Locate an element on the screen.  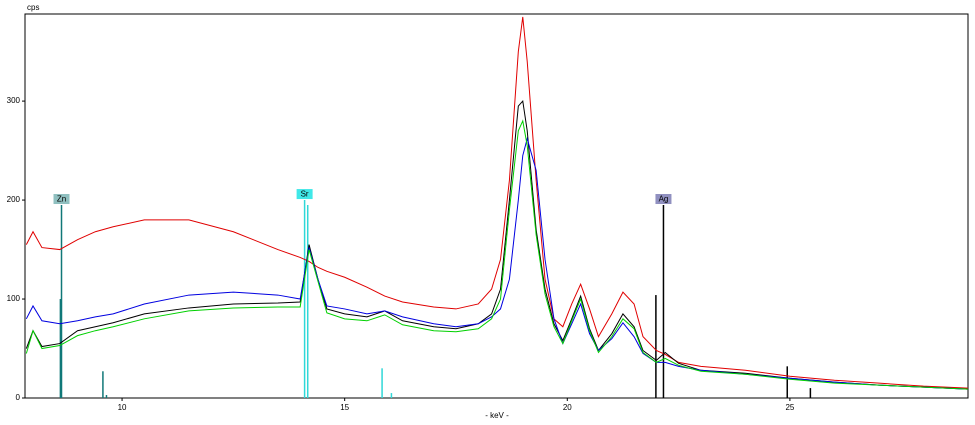
y-tick-label: 100 is located at coordinates (14, 298).